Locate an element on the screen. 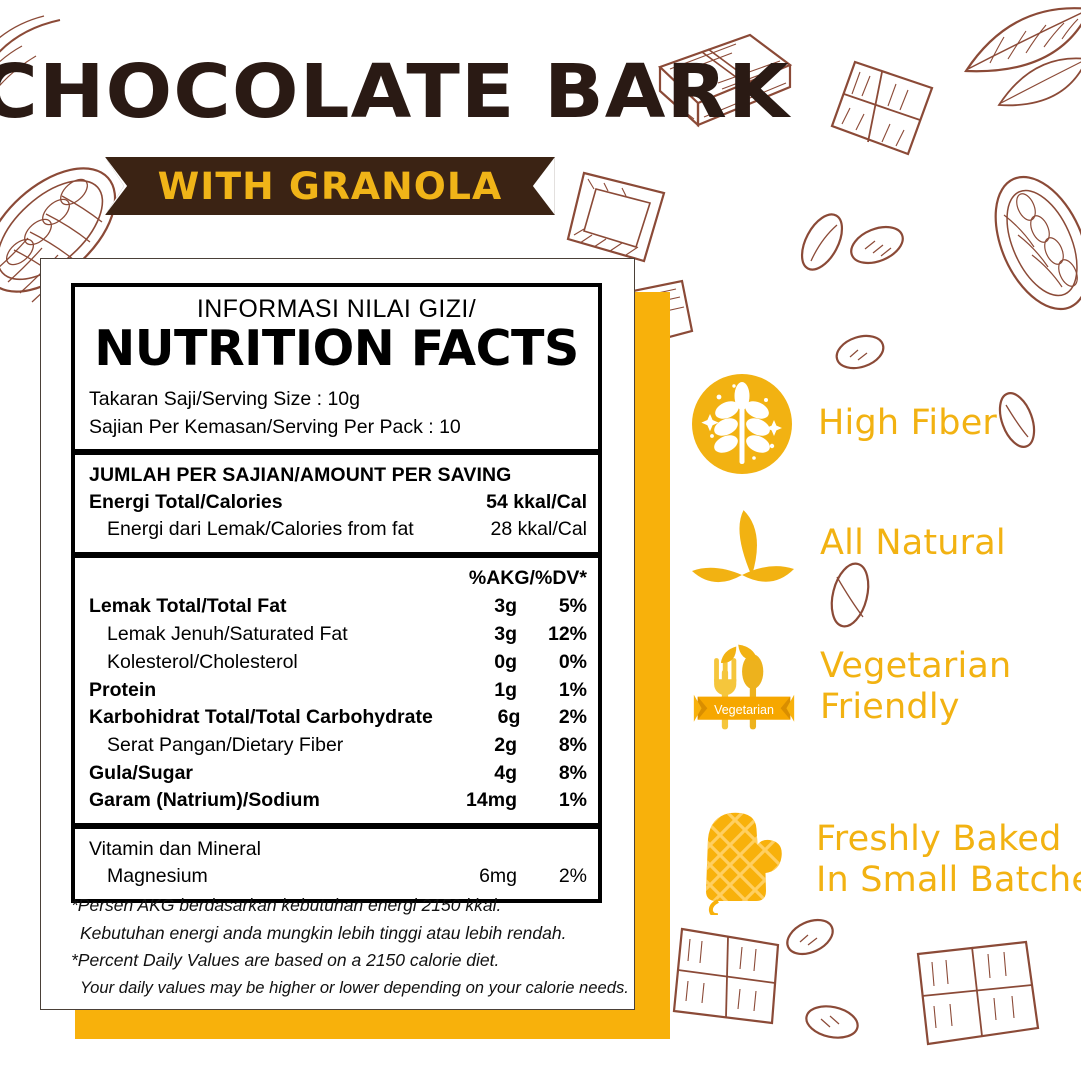 The image size is (1081, 1081). nutrient-label: Karbohidrat Total/Total Carbohydrate is located at coordinates (261, 717).